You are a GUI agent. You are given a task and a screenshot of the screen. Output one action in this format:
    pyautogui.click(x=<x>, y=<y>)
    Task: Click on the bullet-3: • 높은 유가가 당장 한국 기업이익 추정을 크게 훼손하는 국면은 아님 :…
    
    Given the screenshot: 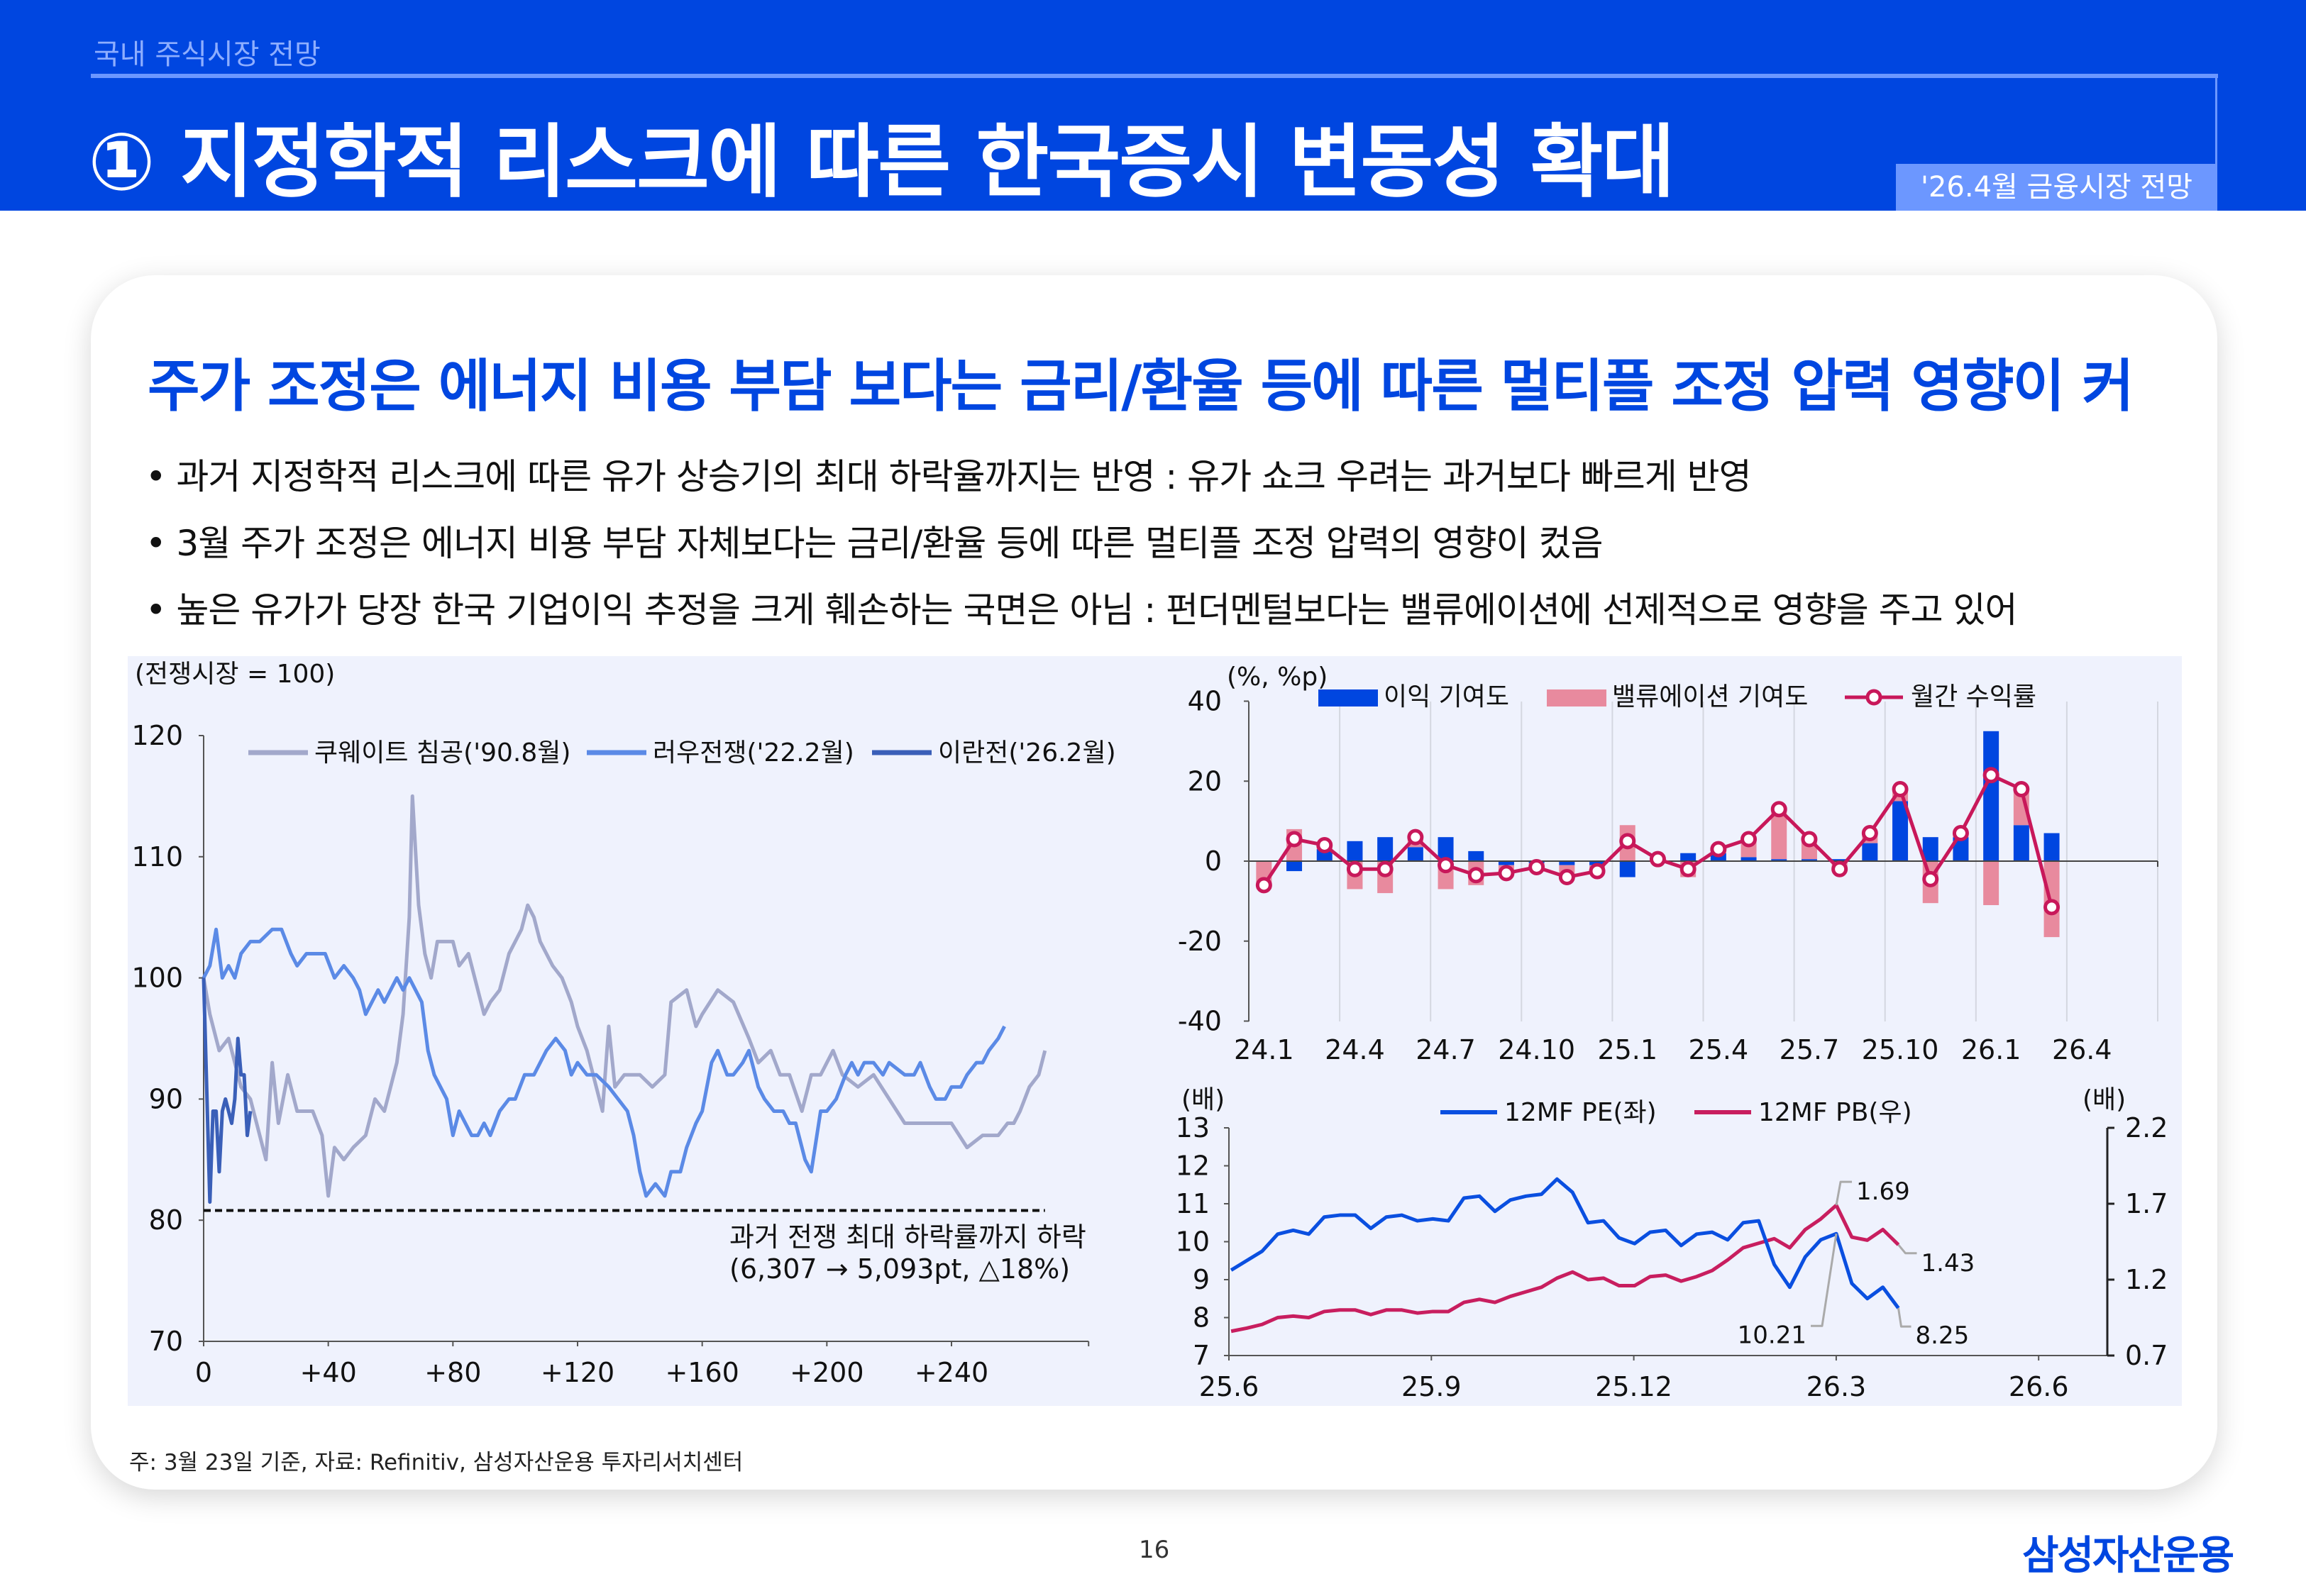 What is the action you would take?
    pyautogui.click(x=1081, y=610)
    